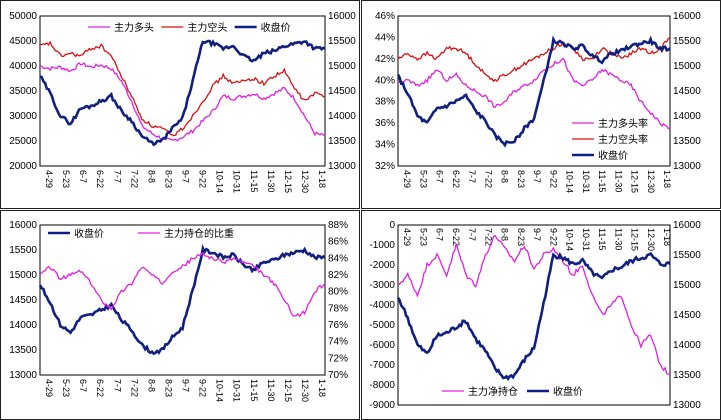  What do you see at coordinates (338, 242) in the screenshot?
I see `right-axis-tick-label: 86%` at bounding box center [338, 242].